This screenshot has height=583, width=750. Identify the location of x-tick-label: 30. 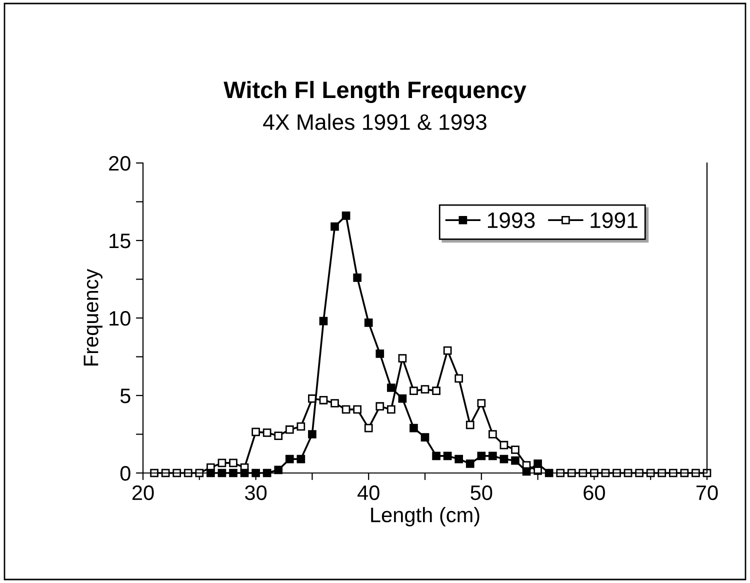
(256, 492).